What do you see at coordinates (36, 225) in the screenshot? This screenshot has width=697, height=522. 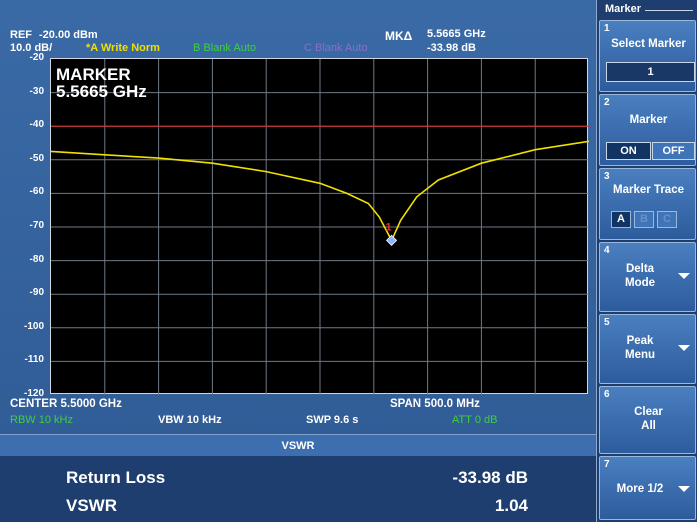 I see `y-tick-label: -70` at bounding box center [36, 225].